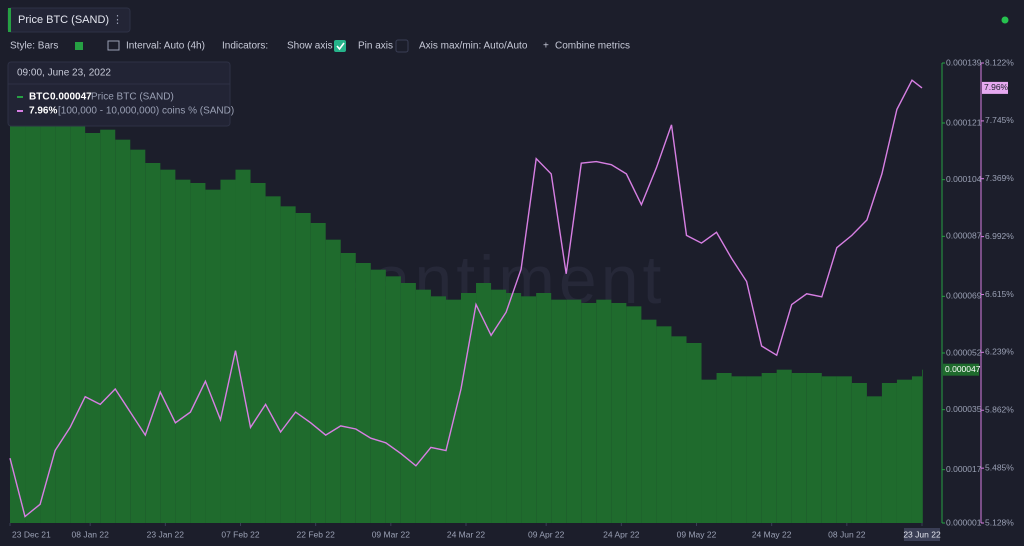 Image resolution: width=1024 pixels, height=546 pixels. I want to click on toolbar-item: Axis max/min: Auto/Auto, so click(473, 46).